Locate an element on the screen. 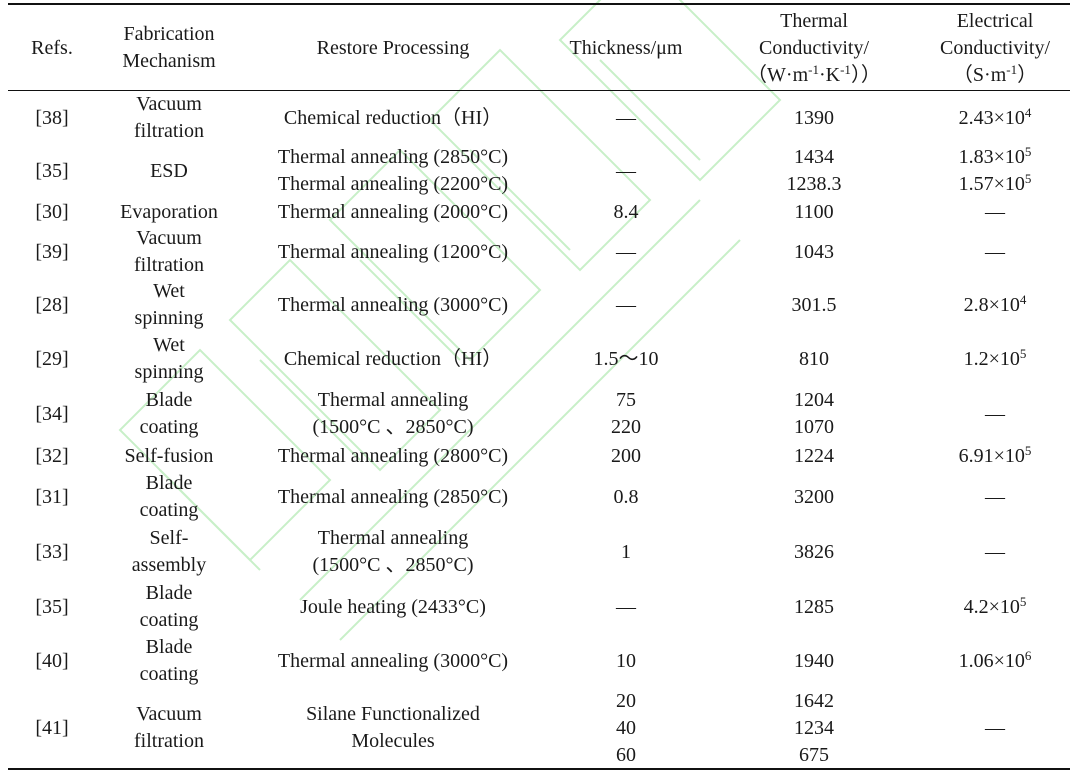 The width and height of the screenshot is (1080, 774). processing-value: Thermal annealing (2200°C) is located at coordinates (393, 184).